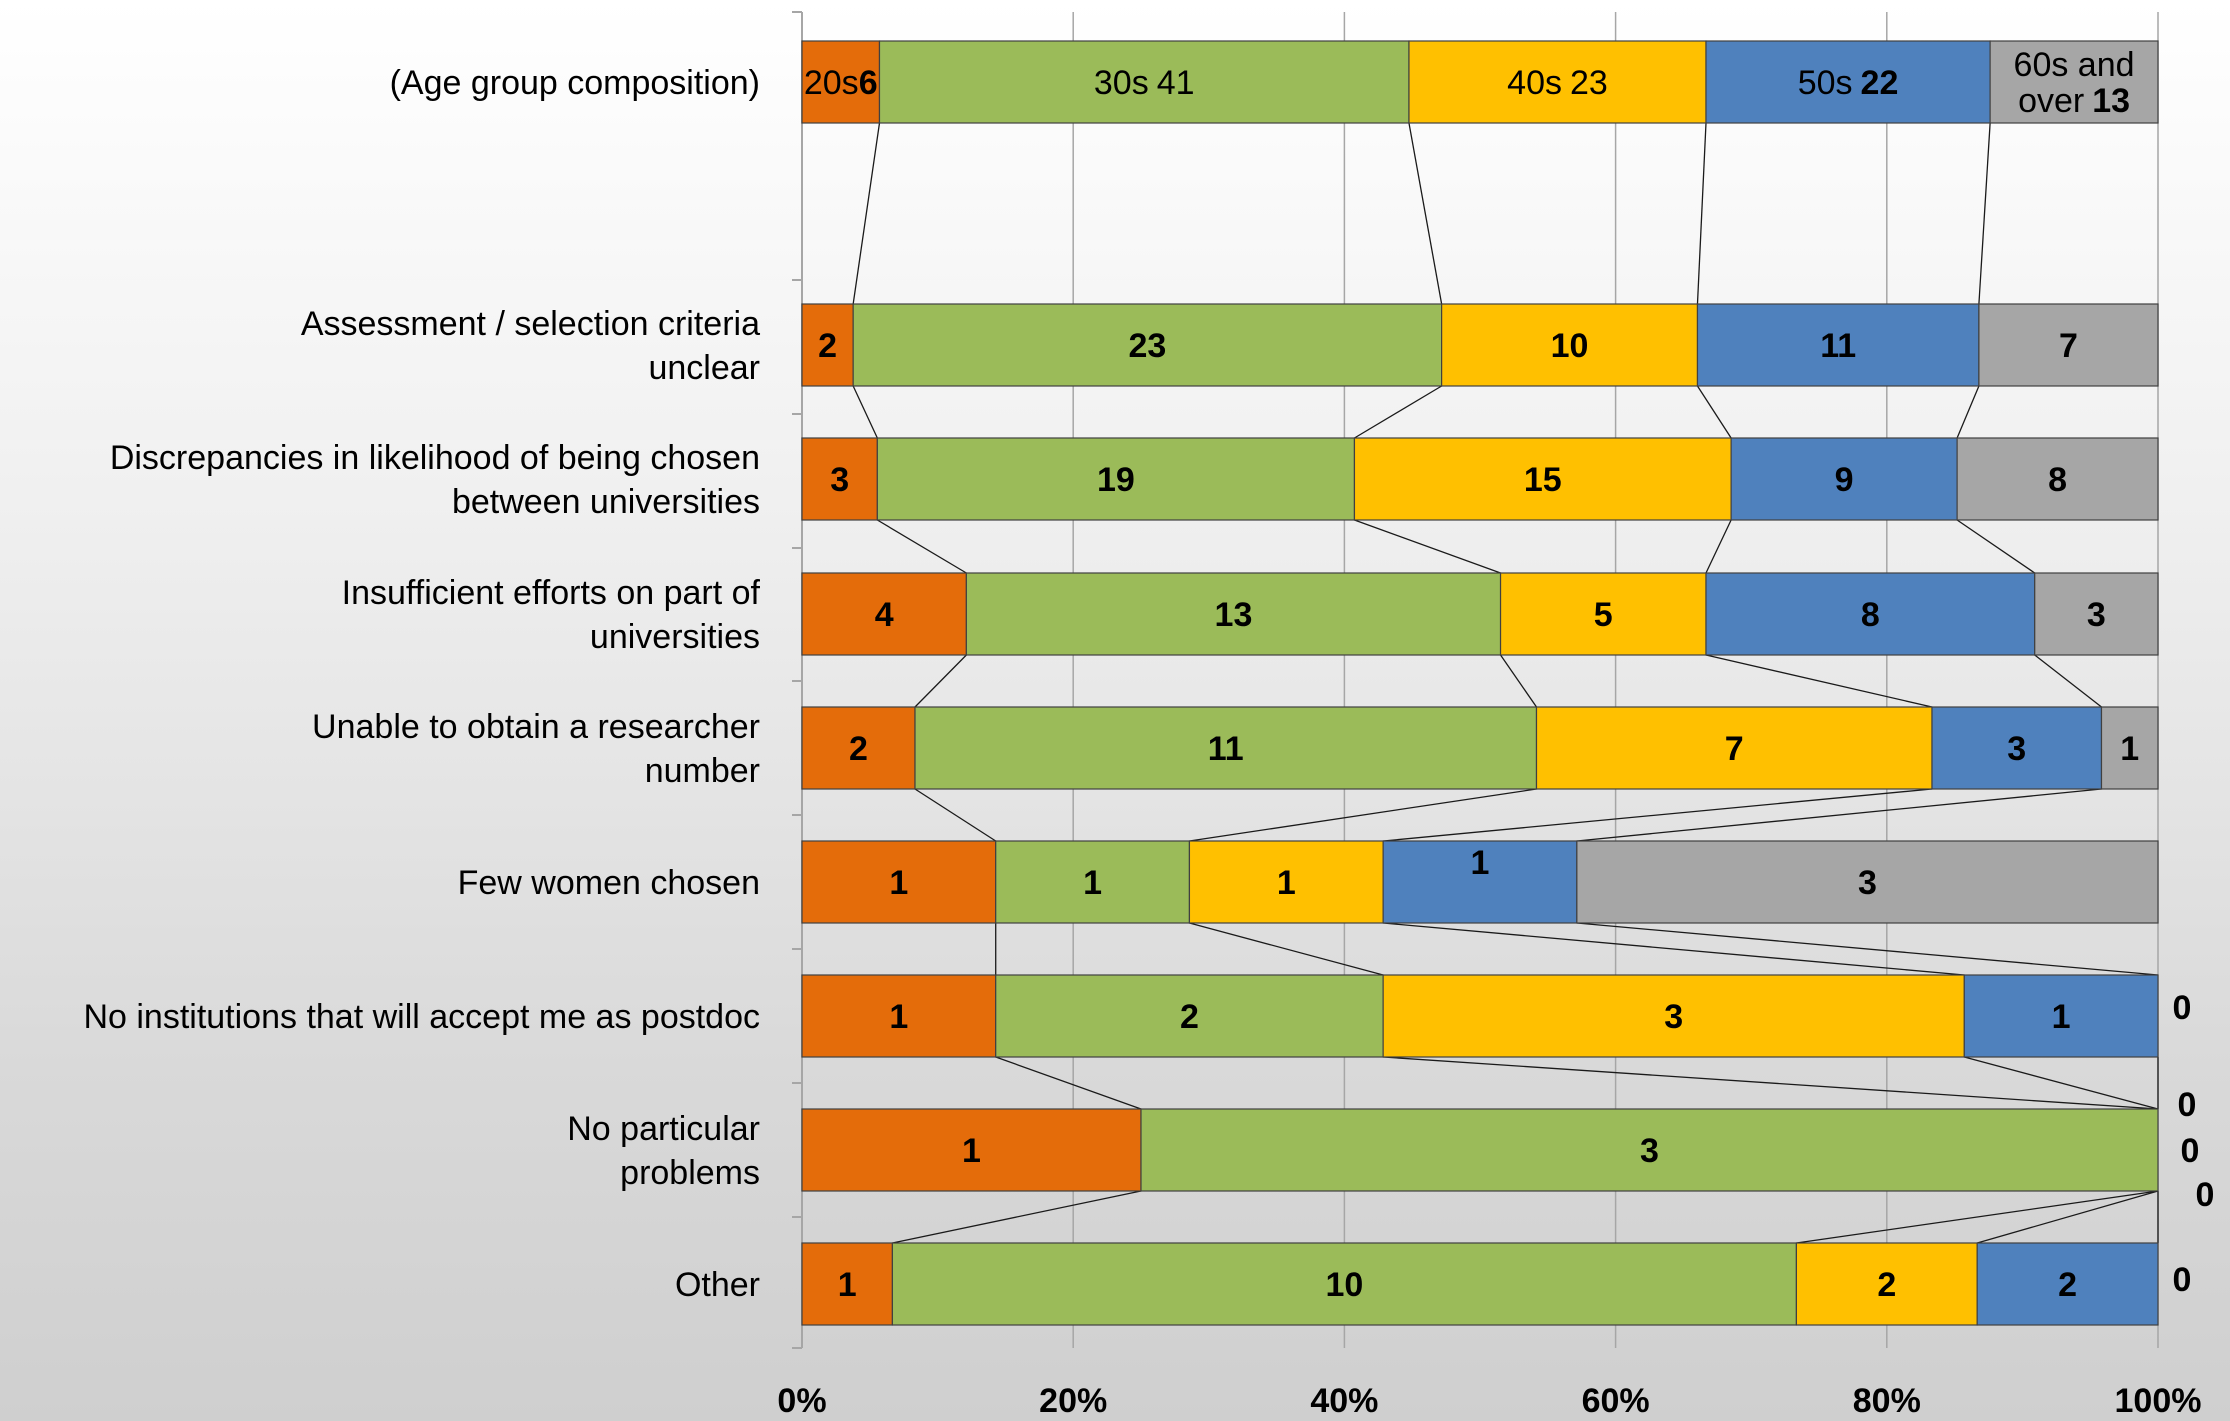 Image resolution: width=2230 pixels, height=1421 pixels. I want to click on x-tick-label: 20%, so click(1073, 1401).